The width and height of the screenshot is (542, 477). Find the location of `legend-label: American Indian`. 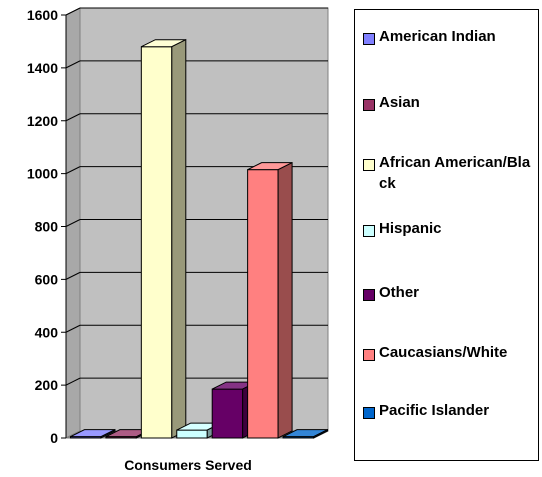

legend-label: American Indian is located at coordinates (437, 36).